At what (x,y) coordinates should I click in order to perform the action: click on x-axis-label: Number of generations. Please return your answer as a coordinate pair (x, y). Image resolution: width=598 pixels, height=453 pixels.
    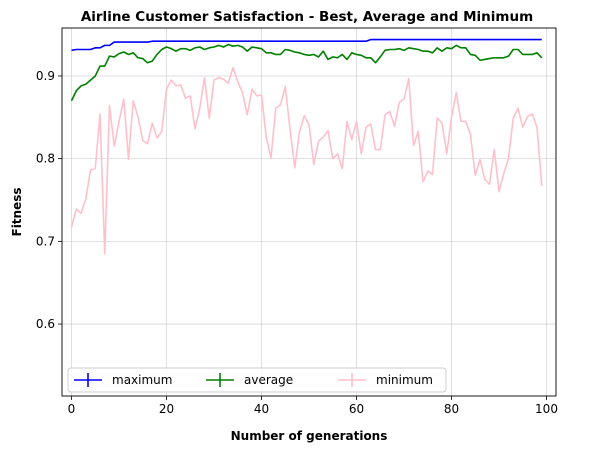
    Looking at the image, I should click on (309, 436).